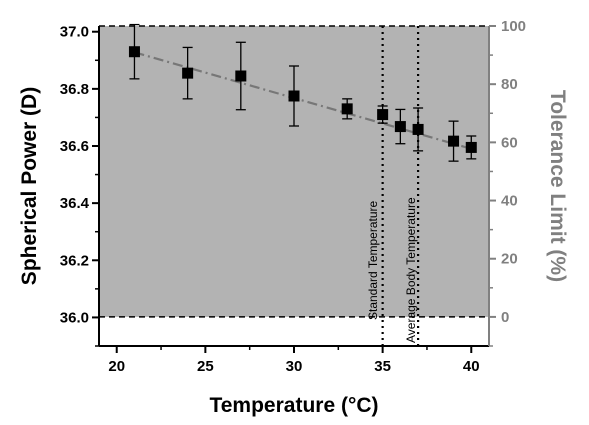 This screenshot has height=425, width=589. I want to click on x-axis-title: Temperature (°C), so click(293, 405).